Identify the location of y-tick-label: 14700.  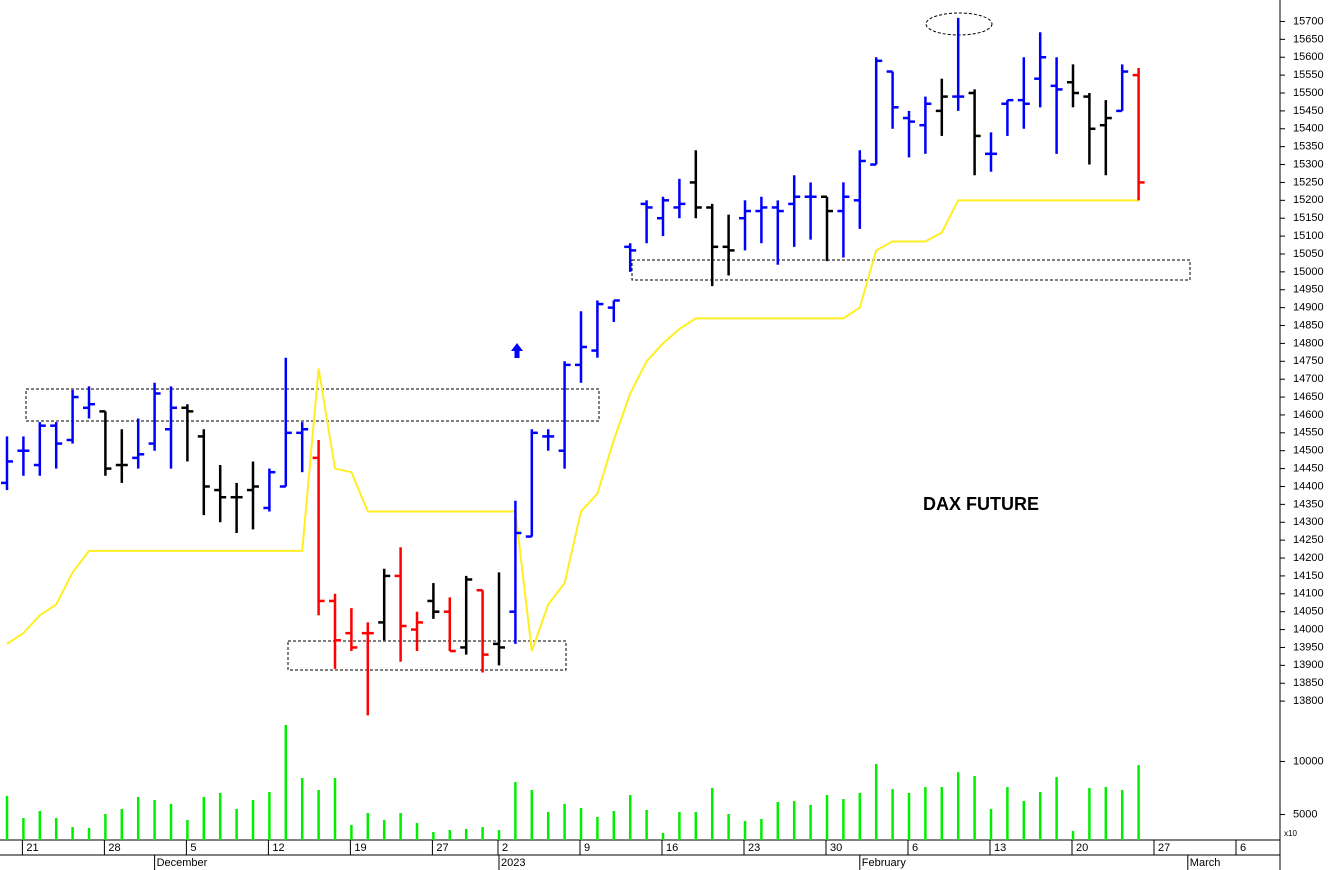
(1308, 379).